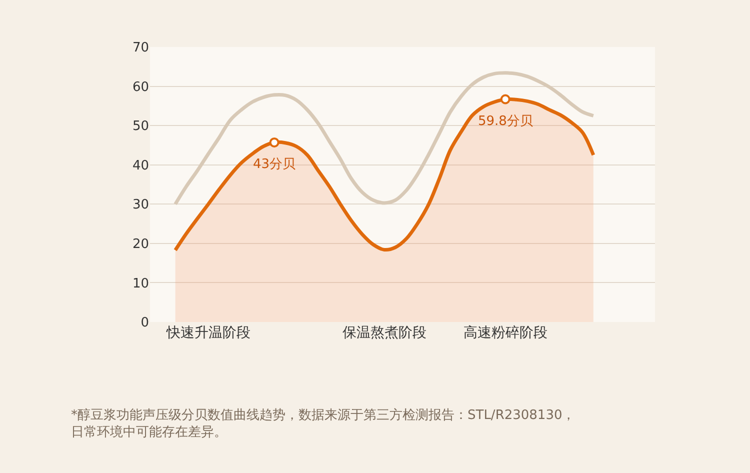 Image resolution: width=750 pixels, height=473 pixels. Describe the element at coordinates (274, 164) in the screenshot. I see `annotation: 43分贝` at that location.